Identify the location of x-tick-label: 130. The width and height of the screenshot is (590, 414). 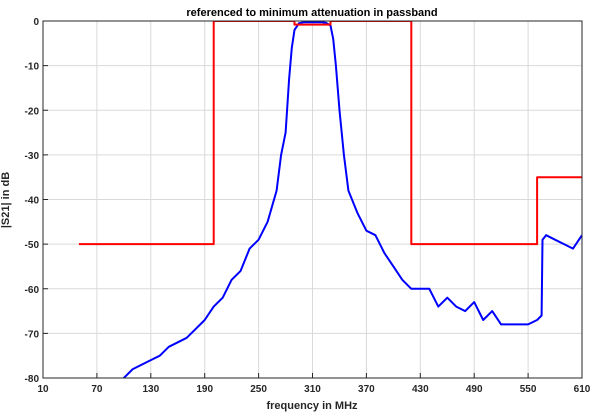
(150, 389).